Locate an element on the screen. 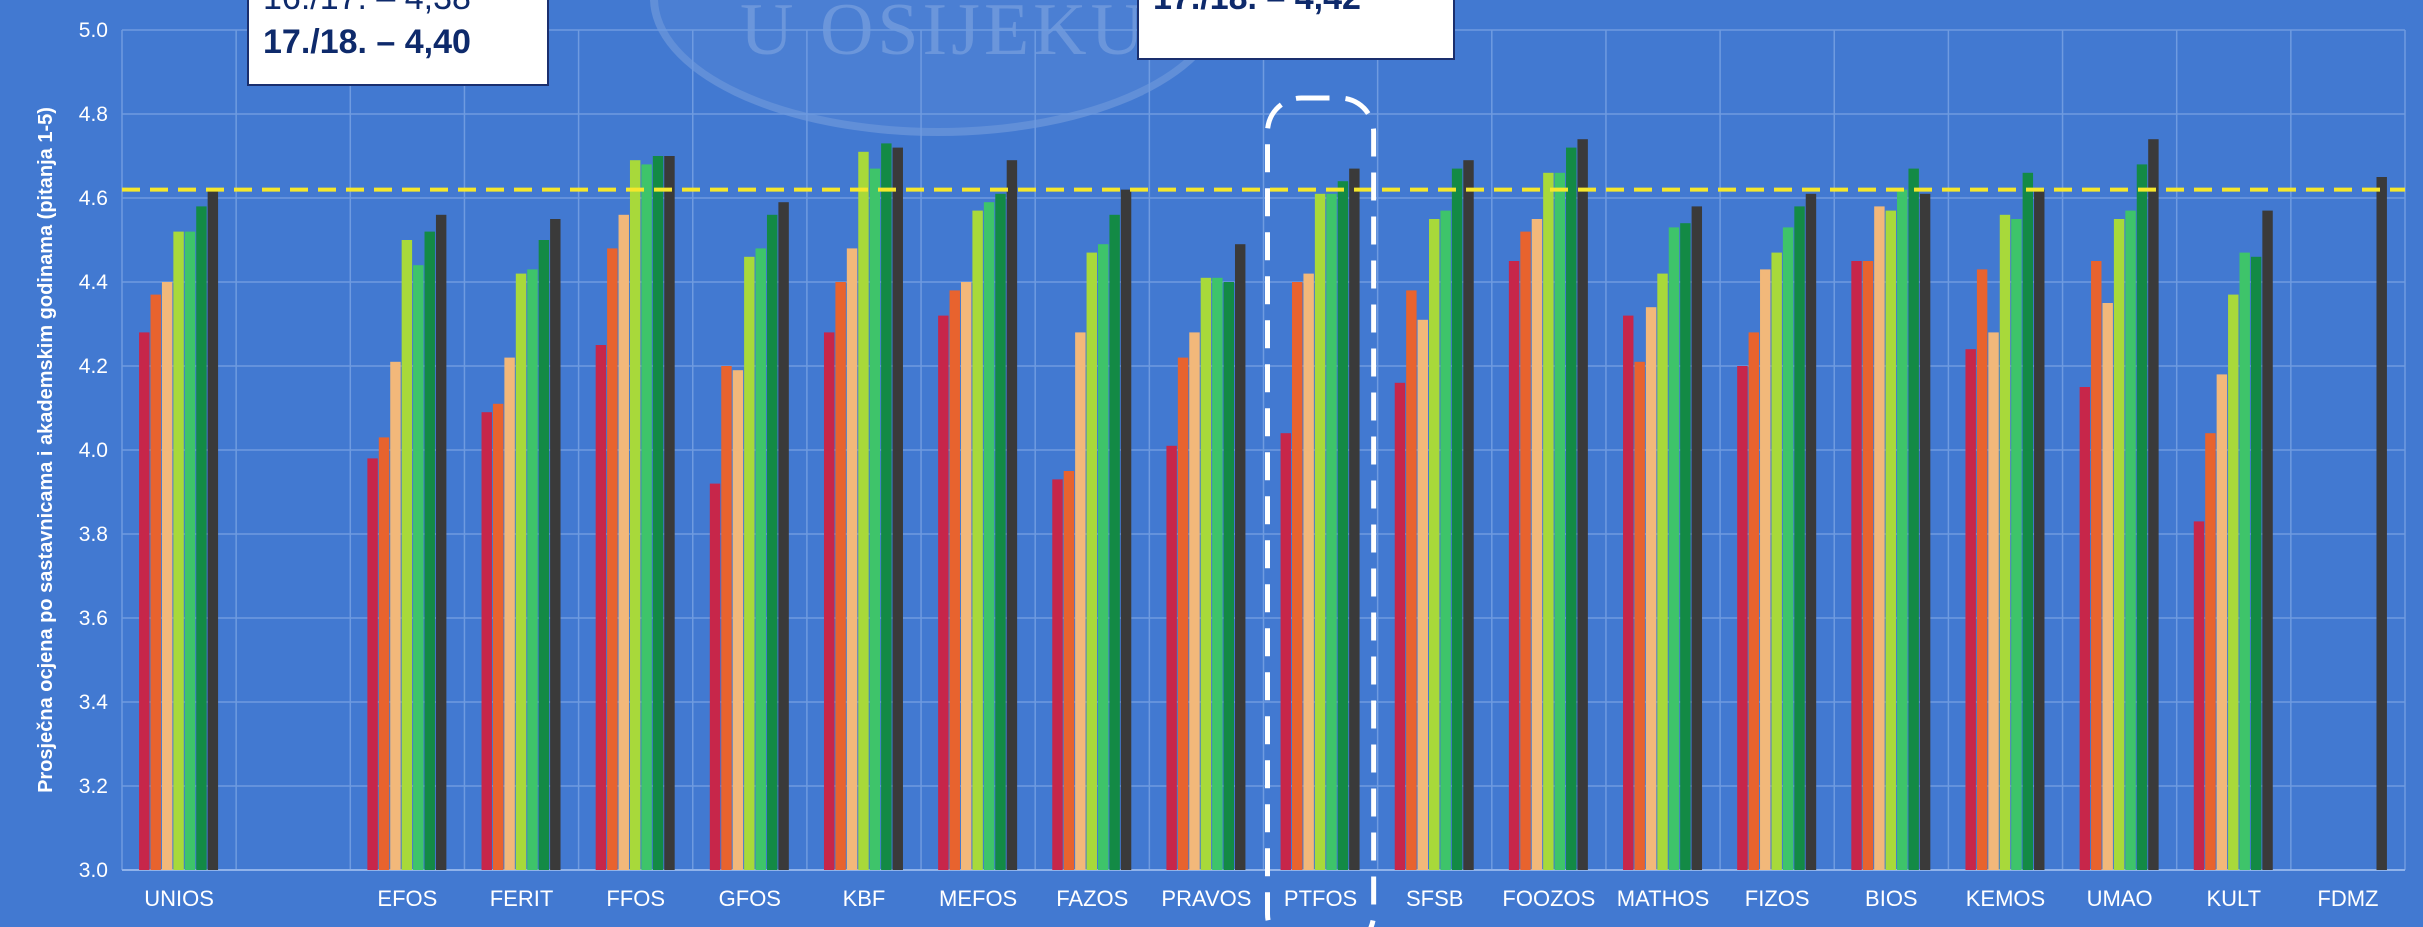 The height and width of the screenshot is (927, 2423). x-tick-label: FIZOS is located at coordinates (1777, 898).